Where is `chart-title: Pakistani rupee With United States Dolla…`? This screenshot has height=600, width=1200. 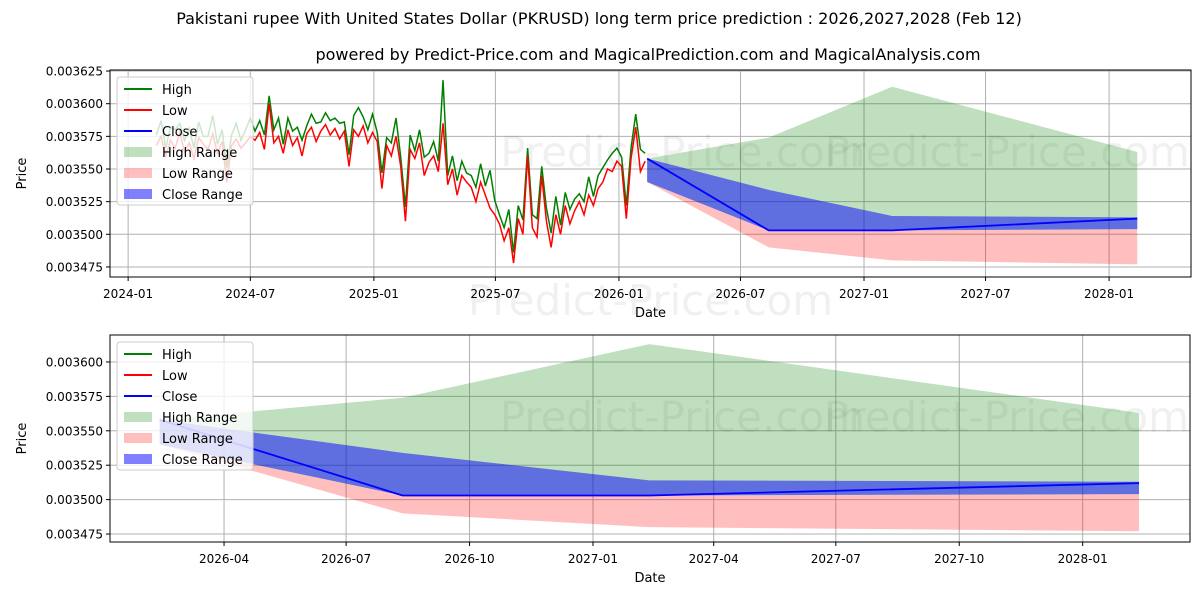 chart-title: Pakistani rupee With United States Dolla… is located at coordinates (599, 18).